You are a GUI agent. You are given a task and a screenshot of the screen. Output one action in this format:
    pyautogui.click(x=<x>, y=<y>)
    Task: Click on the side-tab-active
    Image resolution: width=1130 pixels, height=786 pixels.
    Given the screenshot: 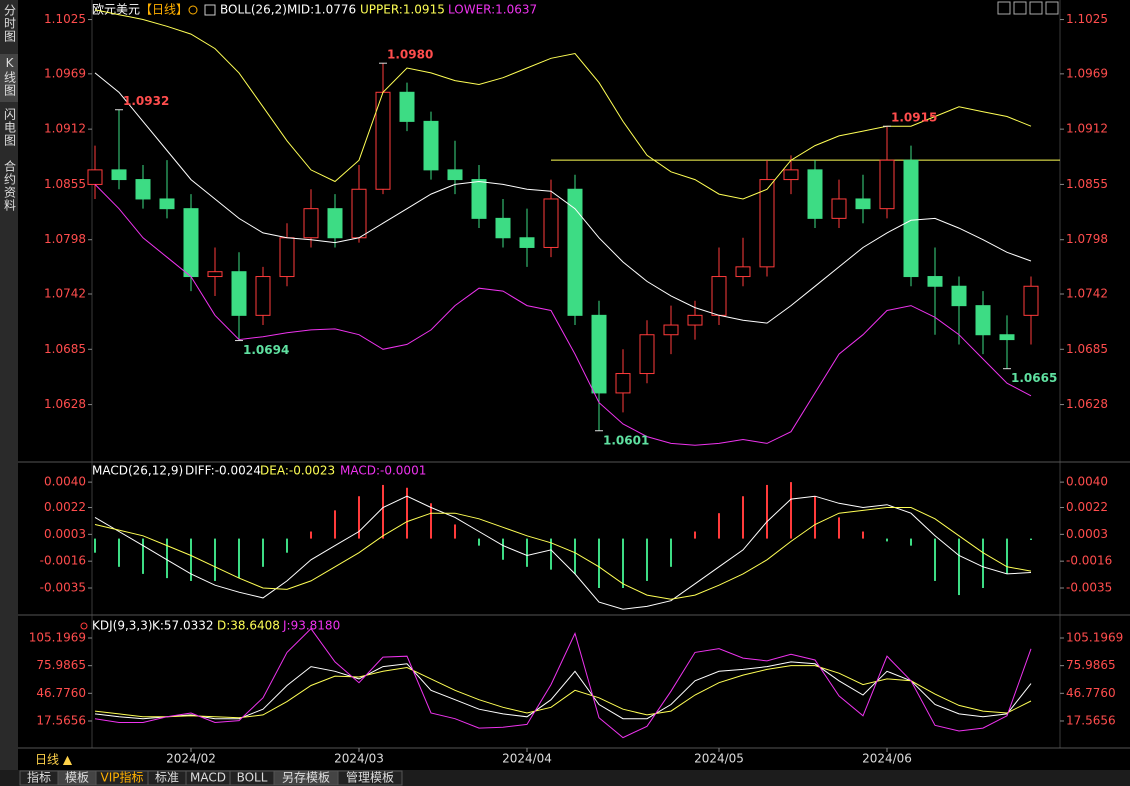 What is the action you would take?
    pyautogui.click(x=9, y=78)
    